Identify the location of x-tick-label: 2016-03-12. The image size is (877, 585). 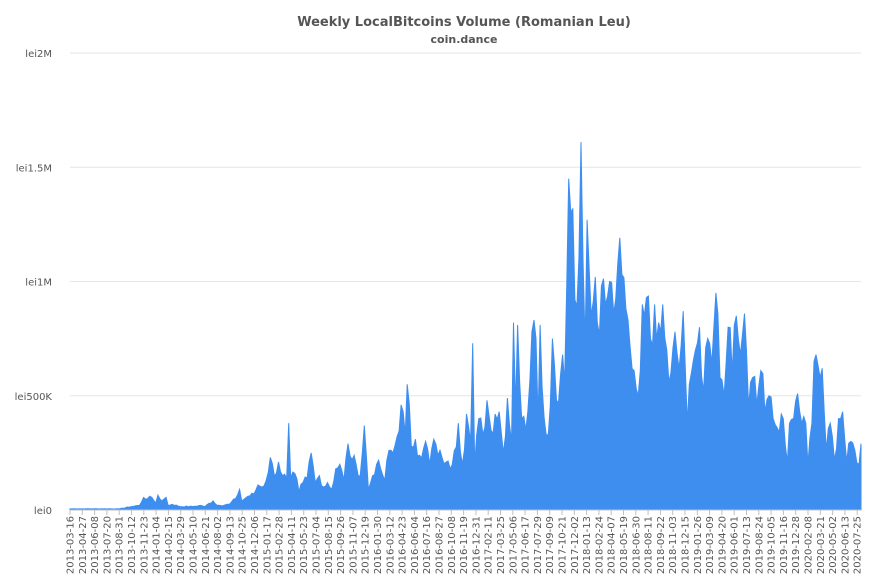
(390, 545).